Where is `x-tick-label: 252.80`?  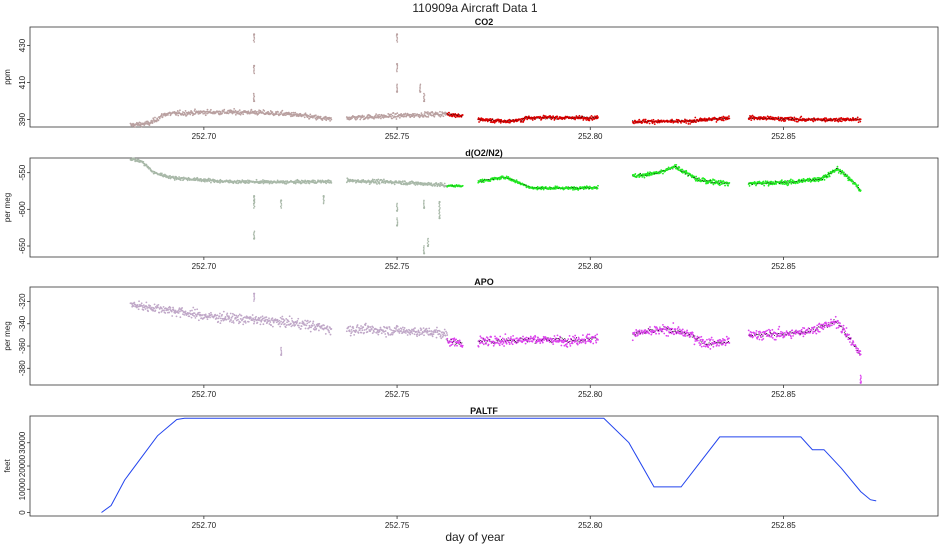 x-tick-label: 252.80 is located at coordinates (590, 394).